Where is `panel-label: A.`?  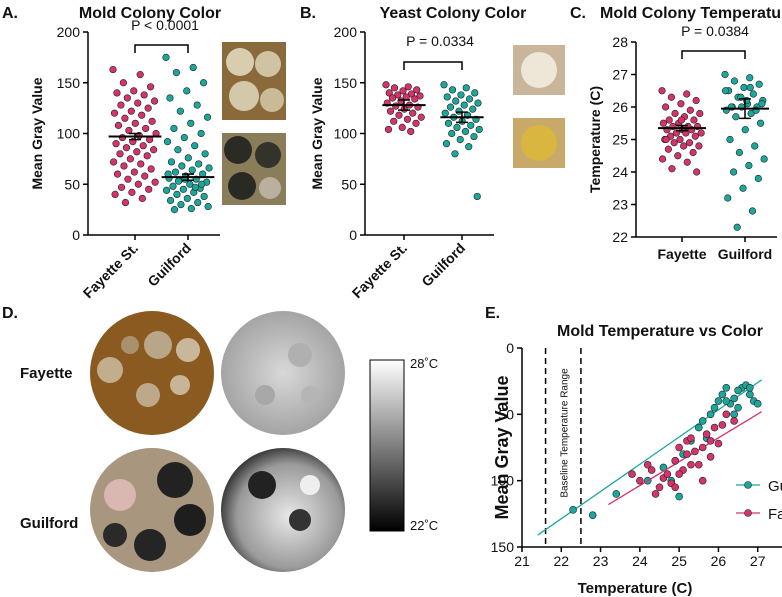 panel-label: A. is located at coordinates (10, 13).